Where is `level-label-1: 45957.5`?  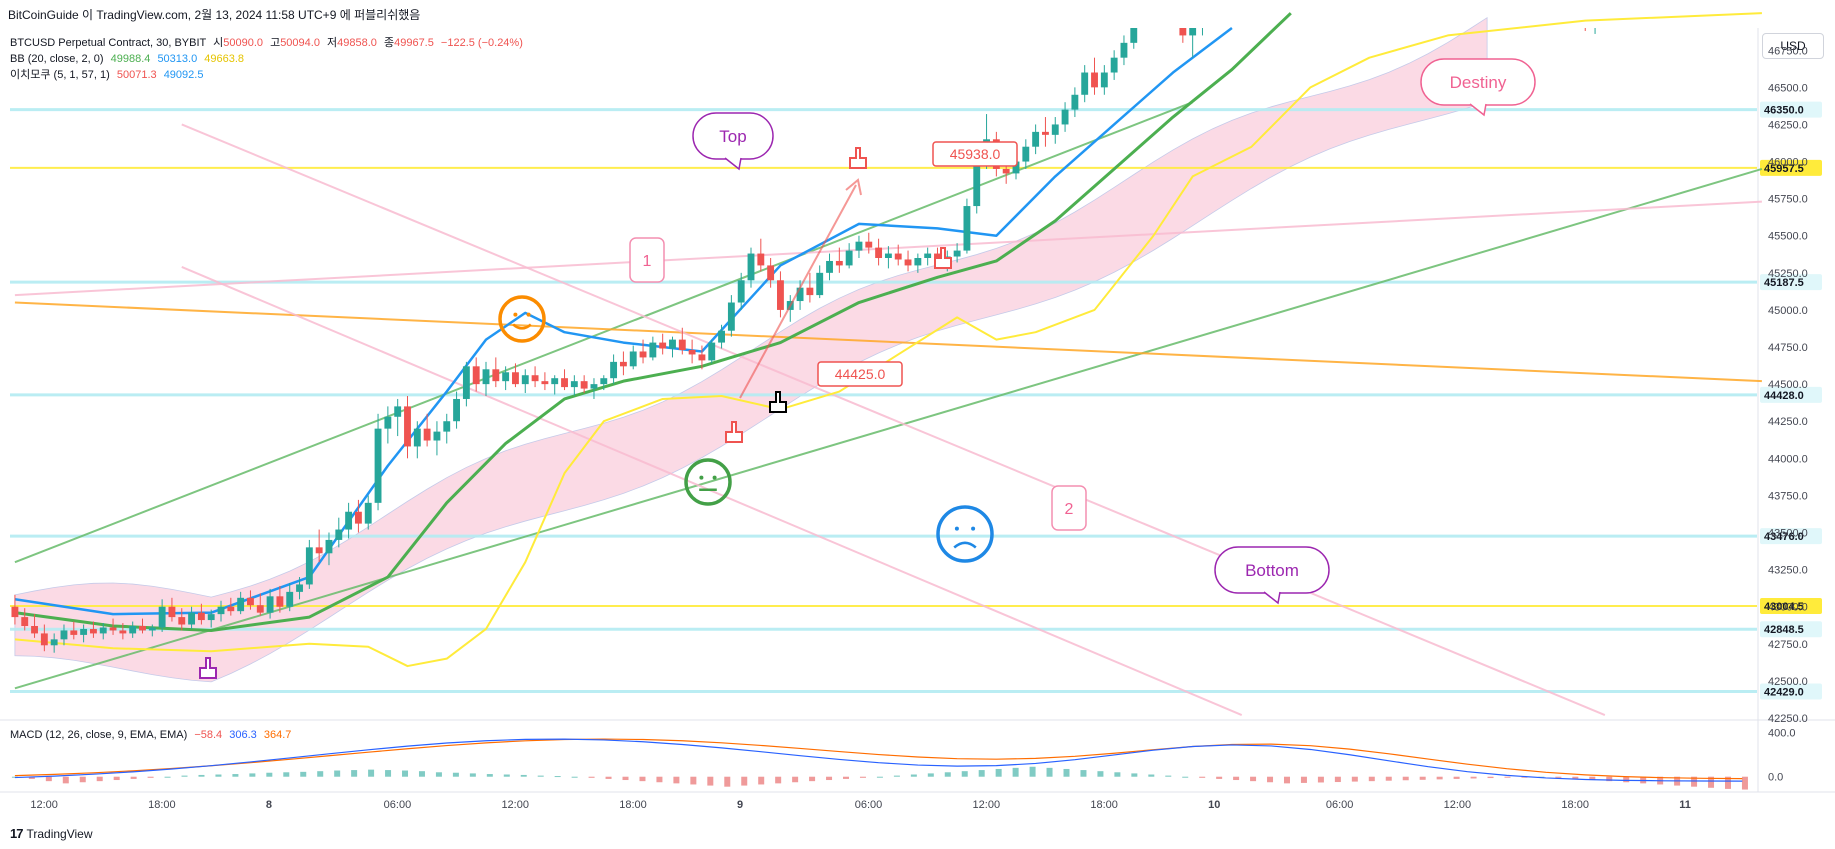
level-label-1: 45957.5 is located at coordinates (1784, 169).